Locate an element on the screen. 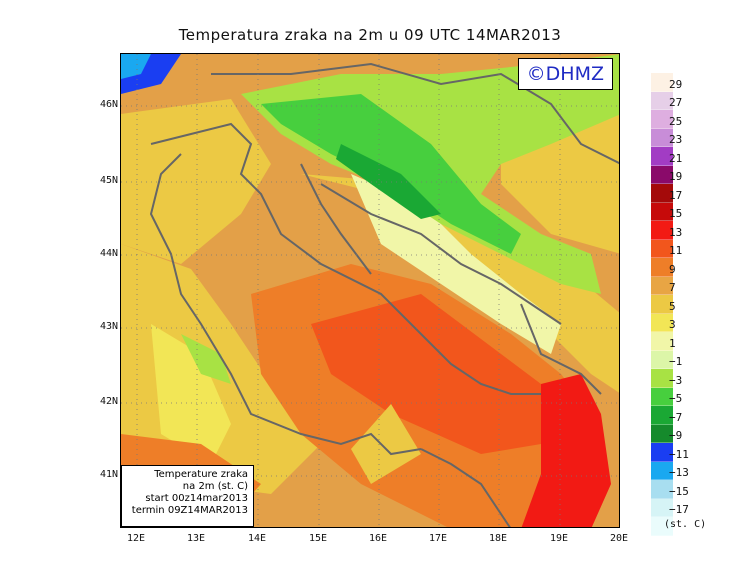 The width and height of the screenshot is (740, 582). legend-label: −1 is located at coordinates (676, 361).